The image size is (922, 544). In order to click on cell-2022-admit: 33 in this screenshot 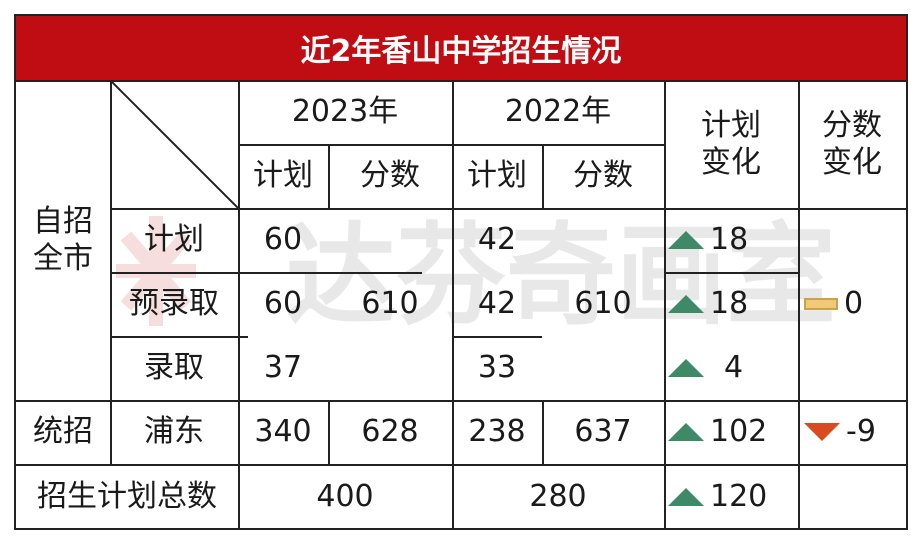, I will do `click(497, 368)`.